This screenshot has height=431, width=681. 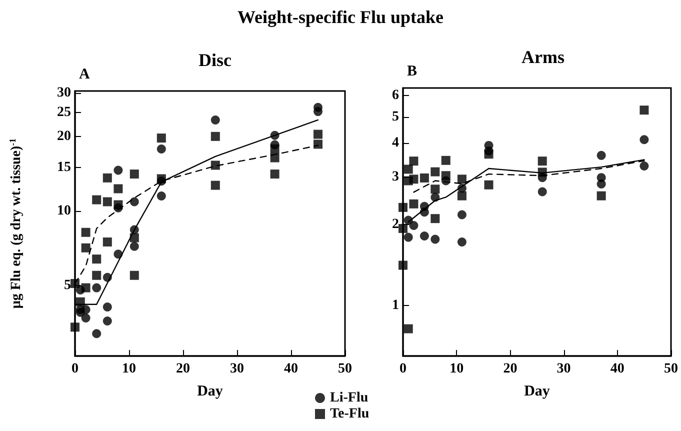 I want to click on text: B, so click(x=412, y=72).